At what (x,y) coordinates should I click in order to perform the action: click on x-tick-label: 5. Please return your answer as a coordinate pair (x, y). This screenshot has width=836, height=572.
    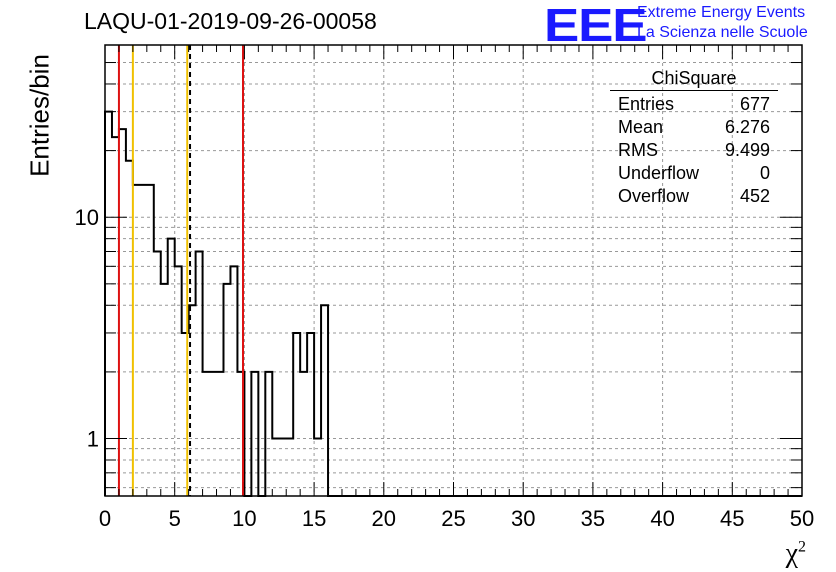
    Looking at the image, I should click on (175, 518).